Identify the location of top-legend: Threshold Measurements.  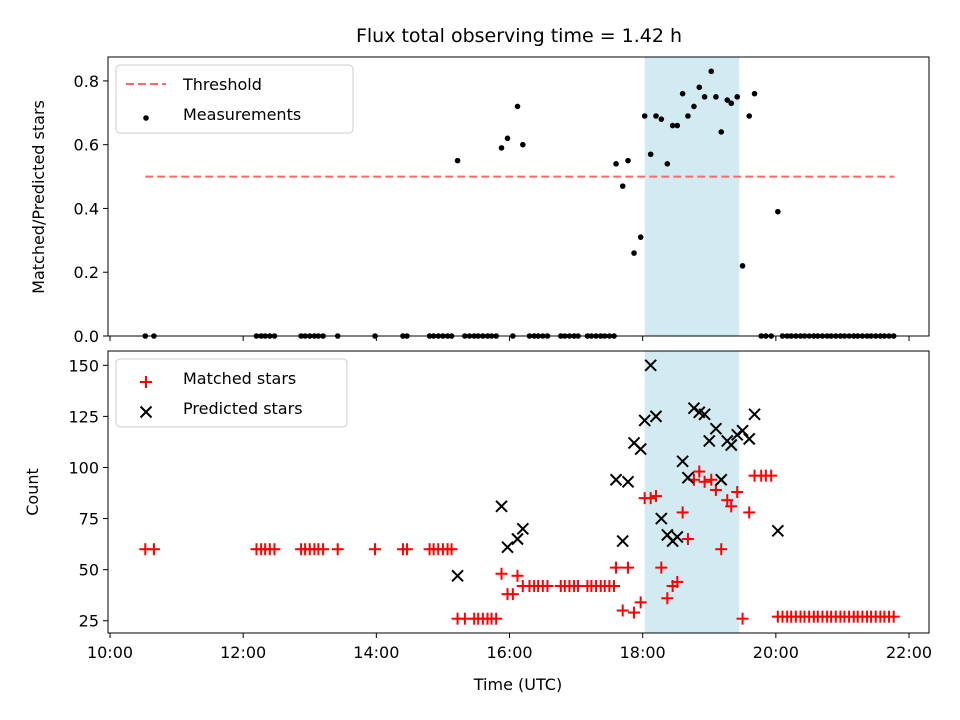
(234, 99).